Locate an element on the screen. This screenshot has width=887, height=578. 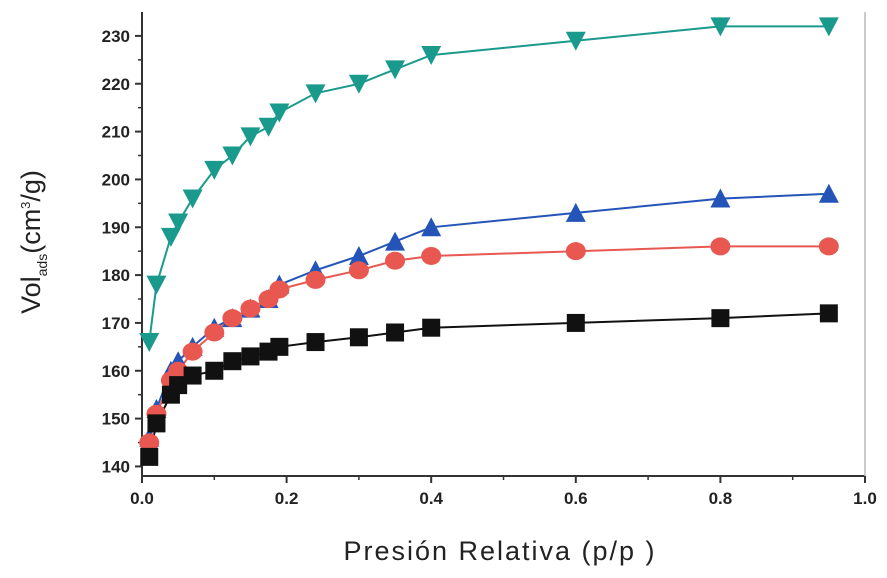
y-tick-label: 210 is located at coordinates (116, 132).